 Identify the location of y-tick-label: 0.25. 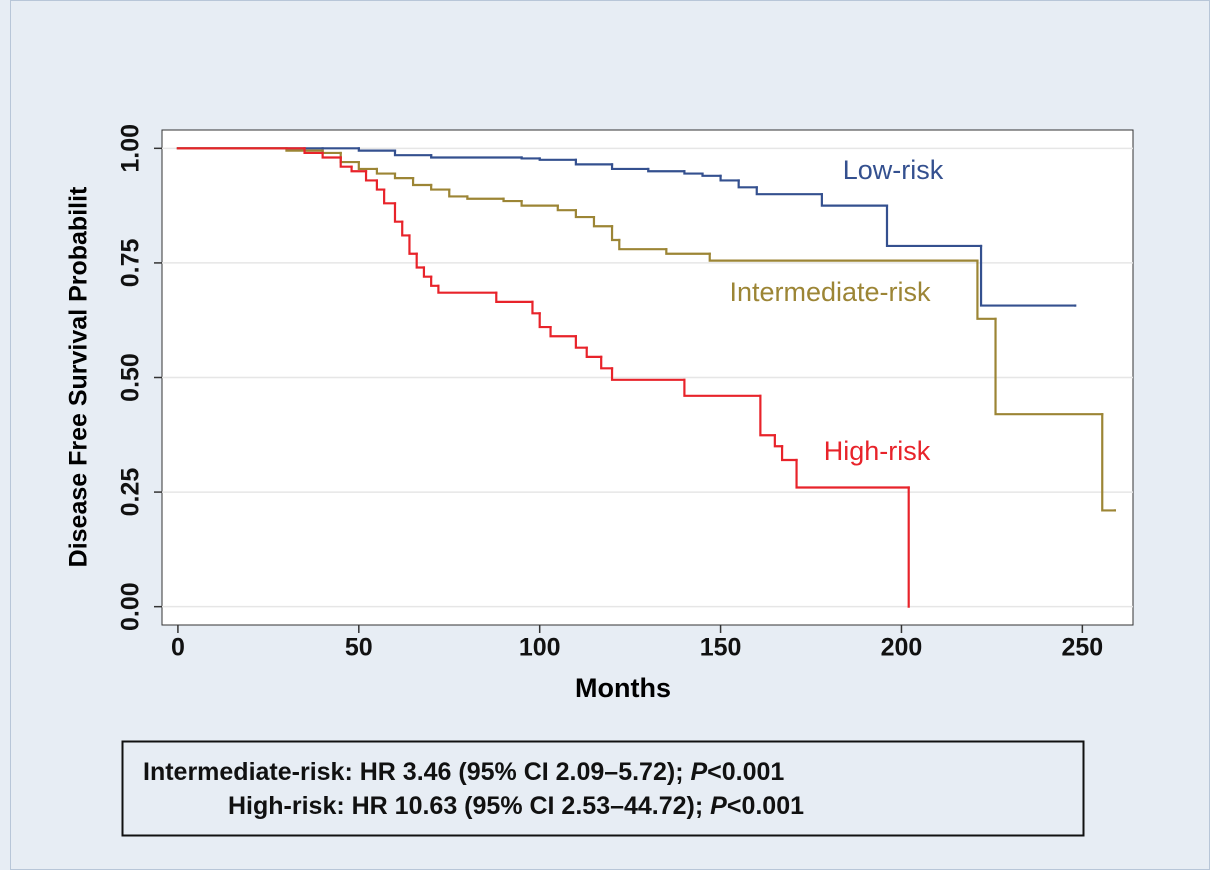
(131, 492).